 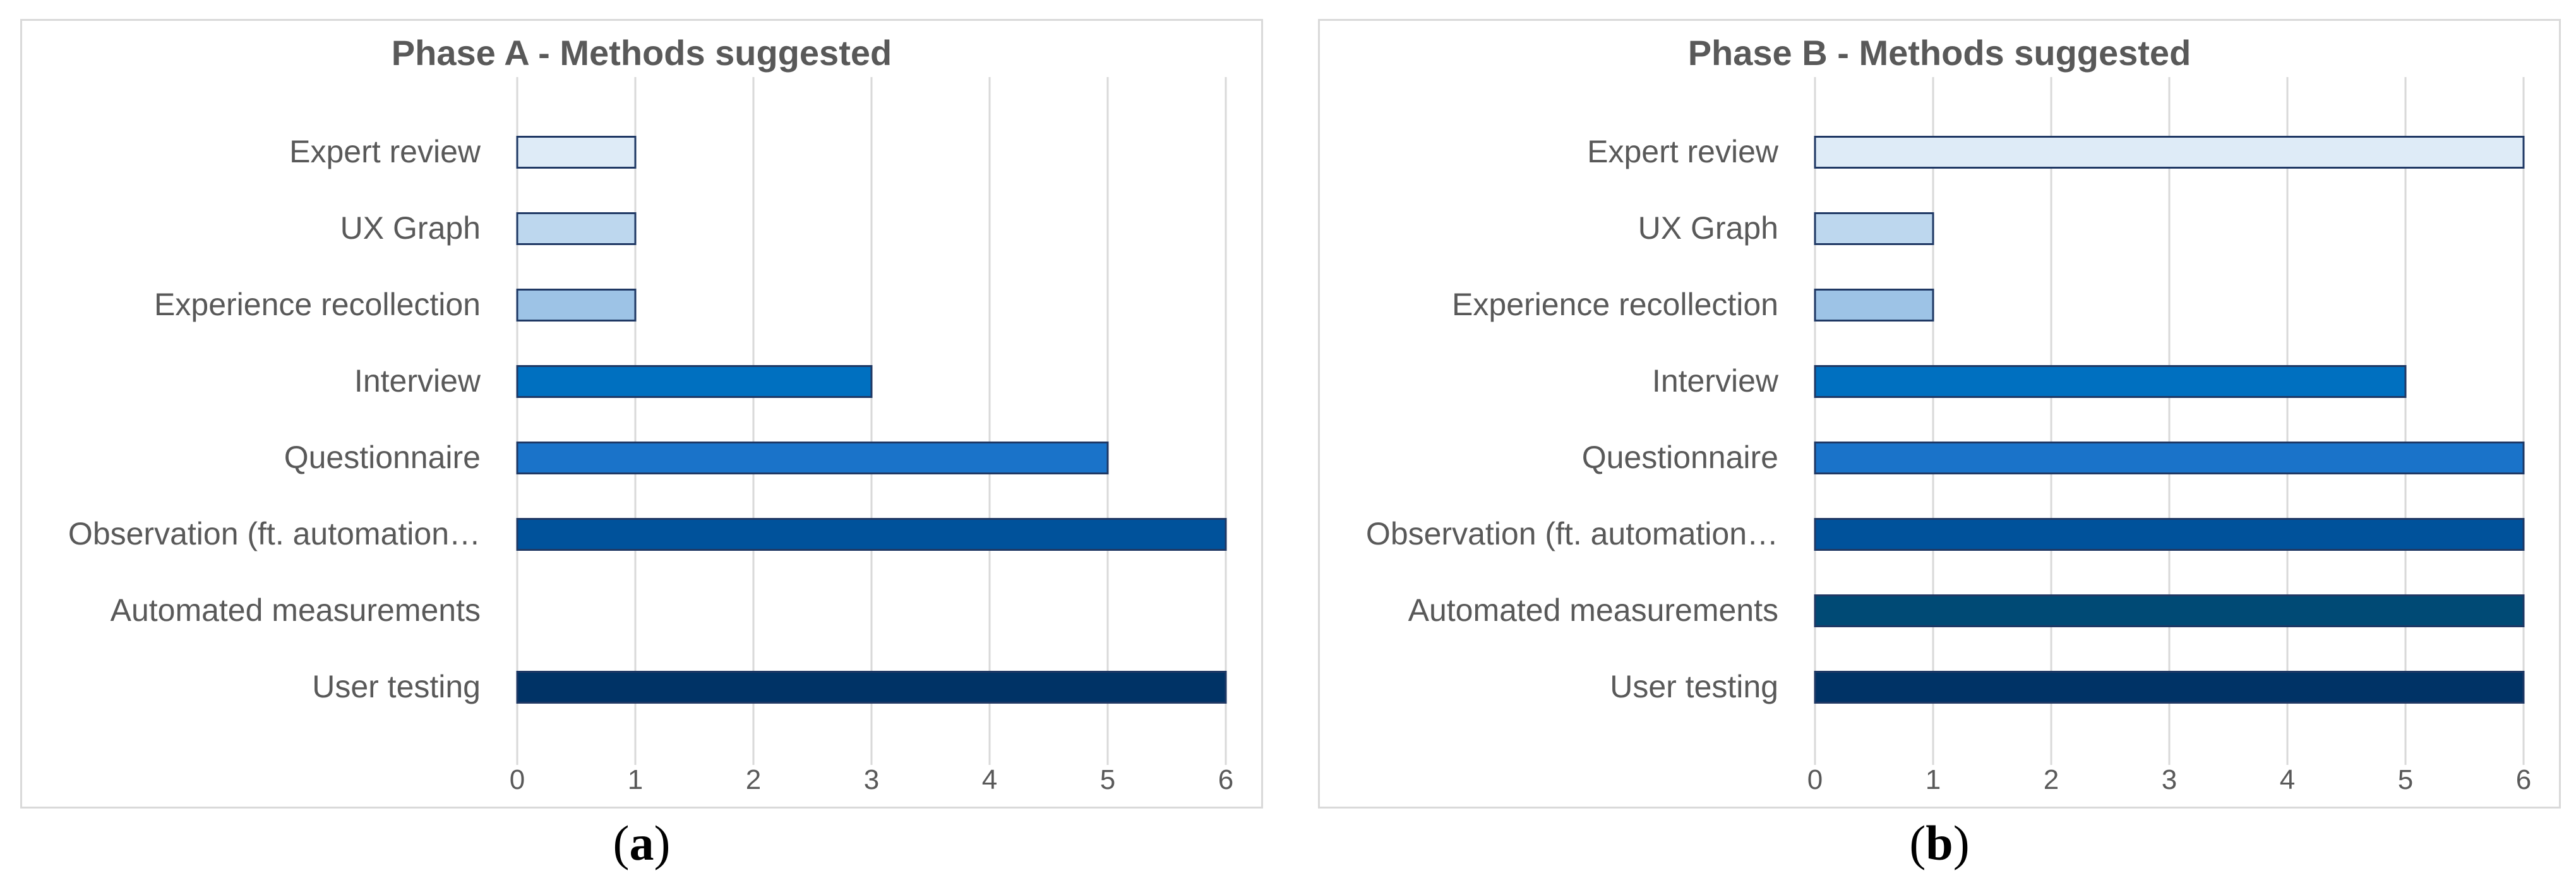 I want to click on caption-b: (b), so click(x=1939, y=843).